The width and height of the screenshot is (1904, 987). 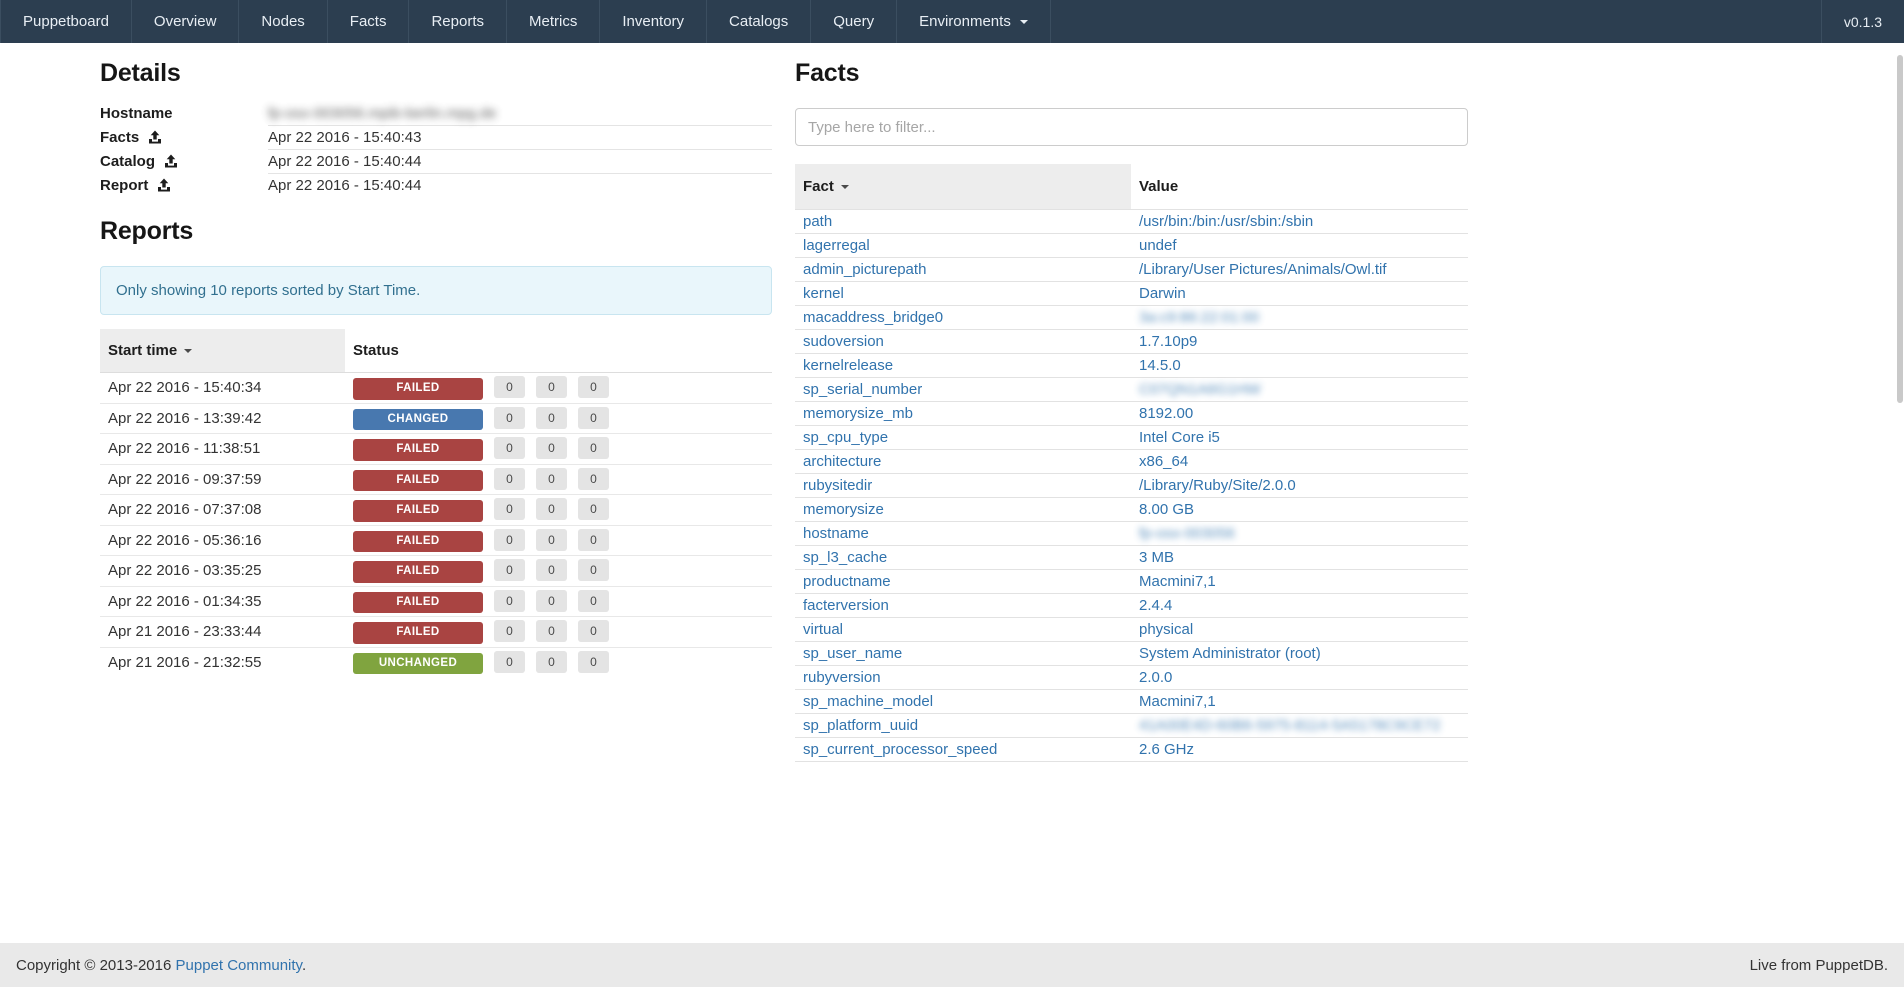 What do you see at coordinates (1160, 365) in the screenshot?
I see `fact-value-link: 14.5.0` at bounding box center [1160, 365].